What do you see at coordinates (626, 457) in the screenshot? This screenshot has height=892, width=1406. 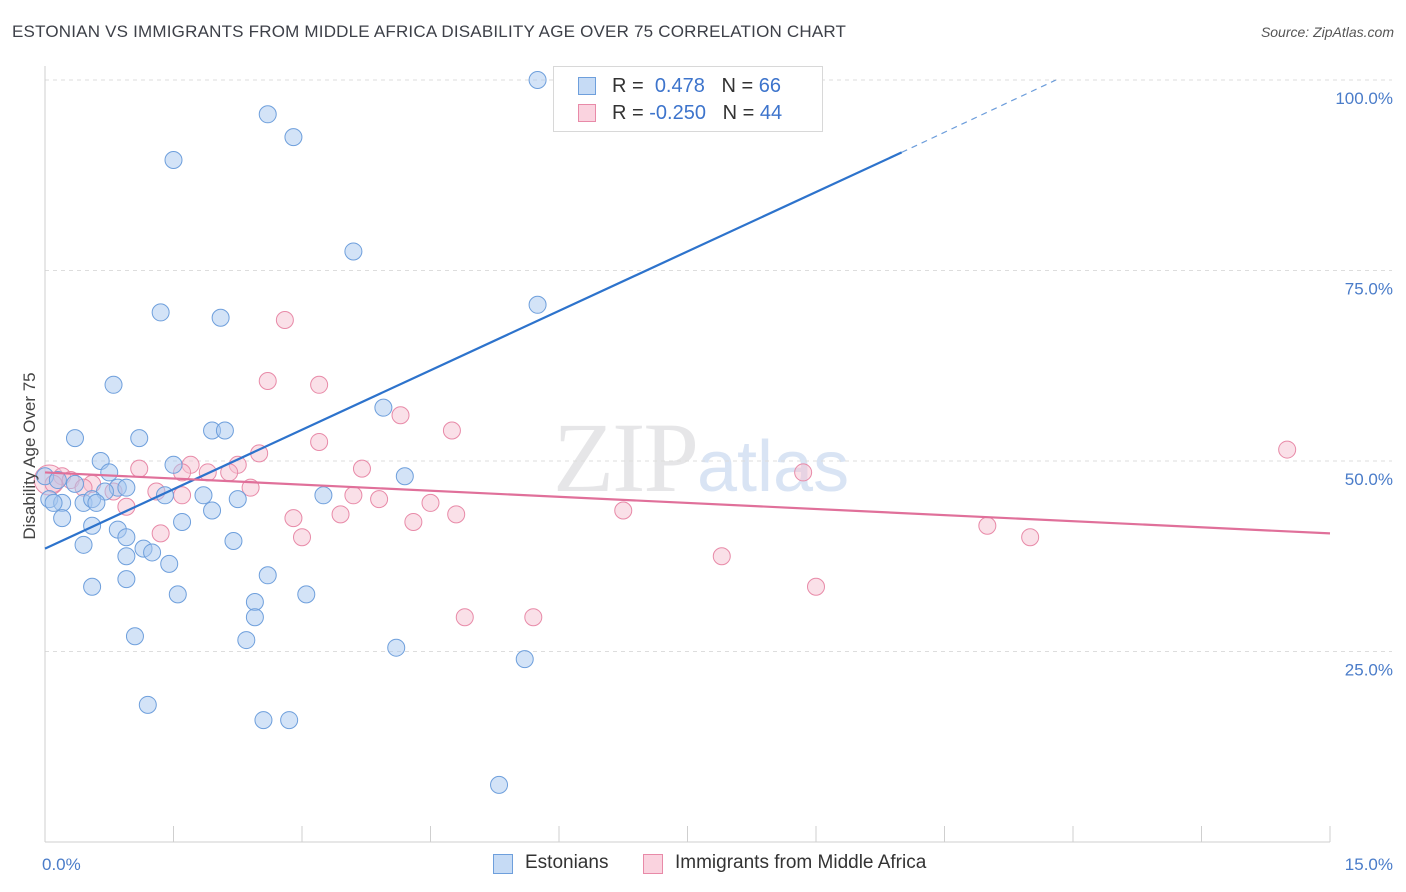 I see `watermark-zip: ZIP` at bounding box center [626, 457].